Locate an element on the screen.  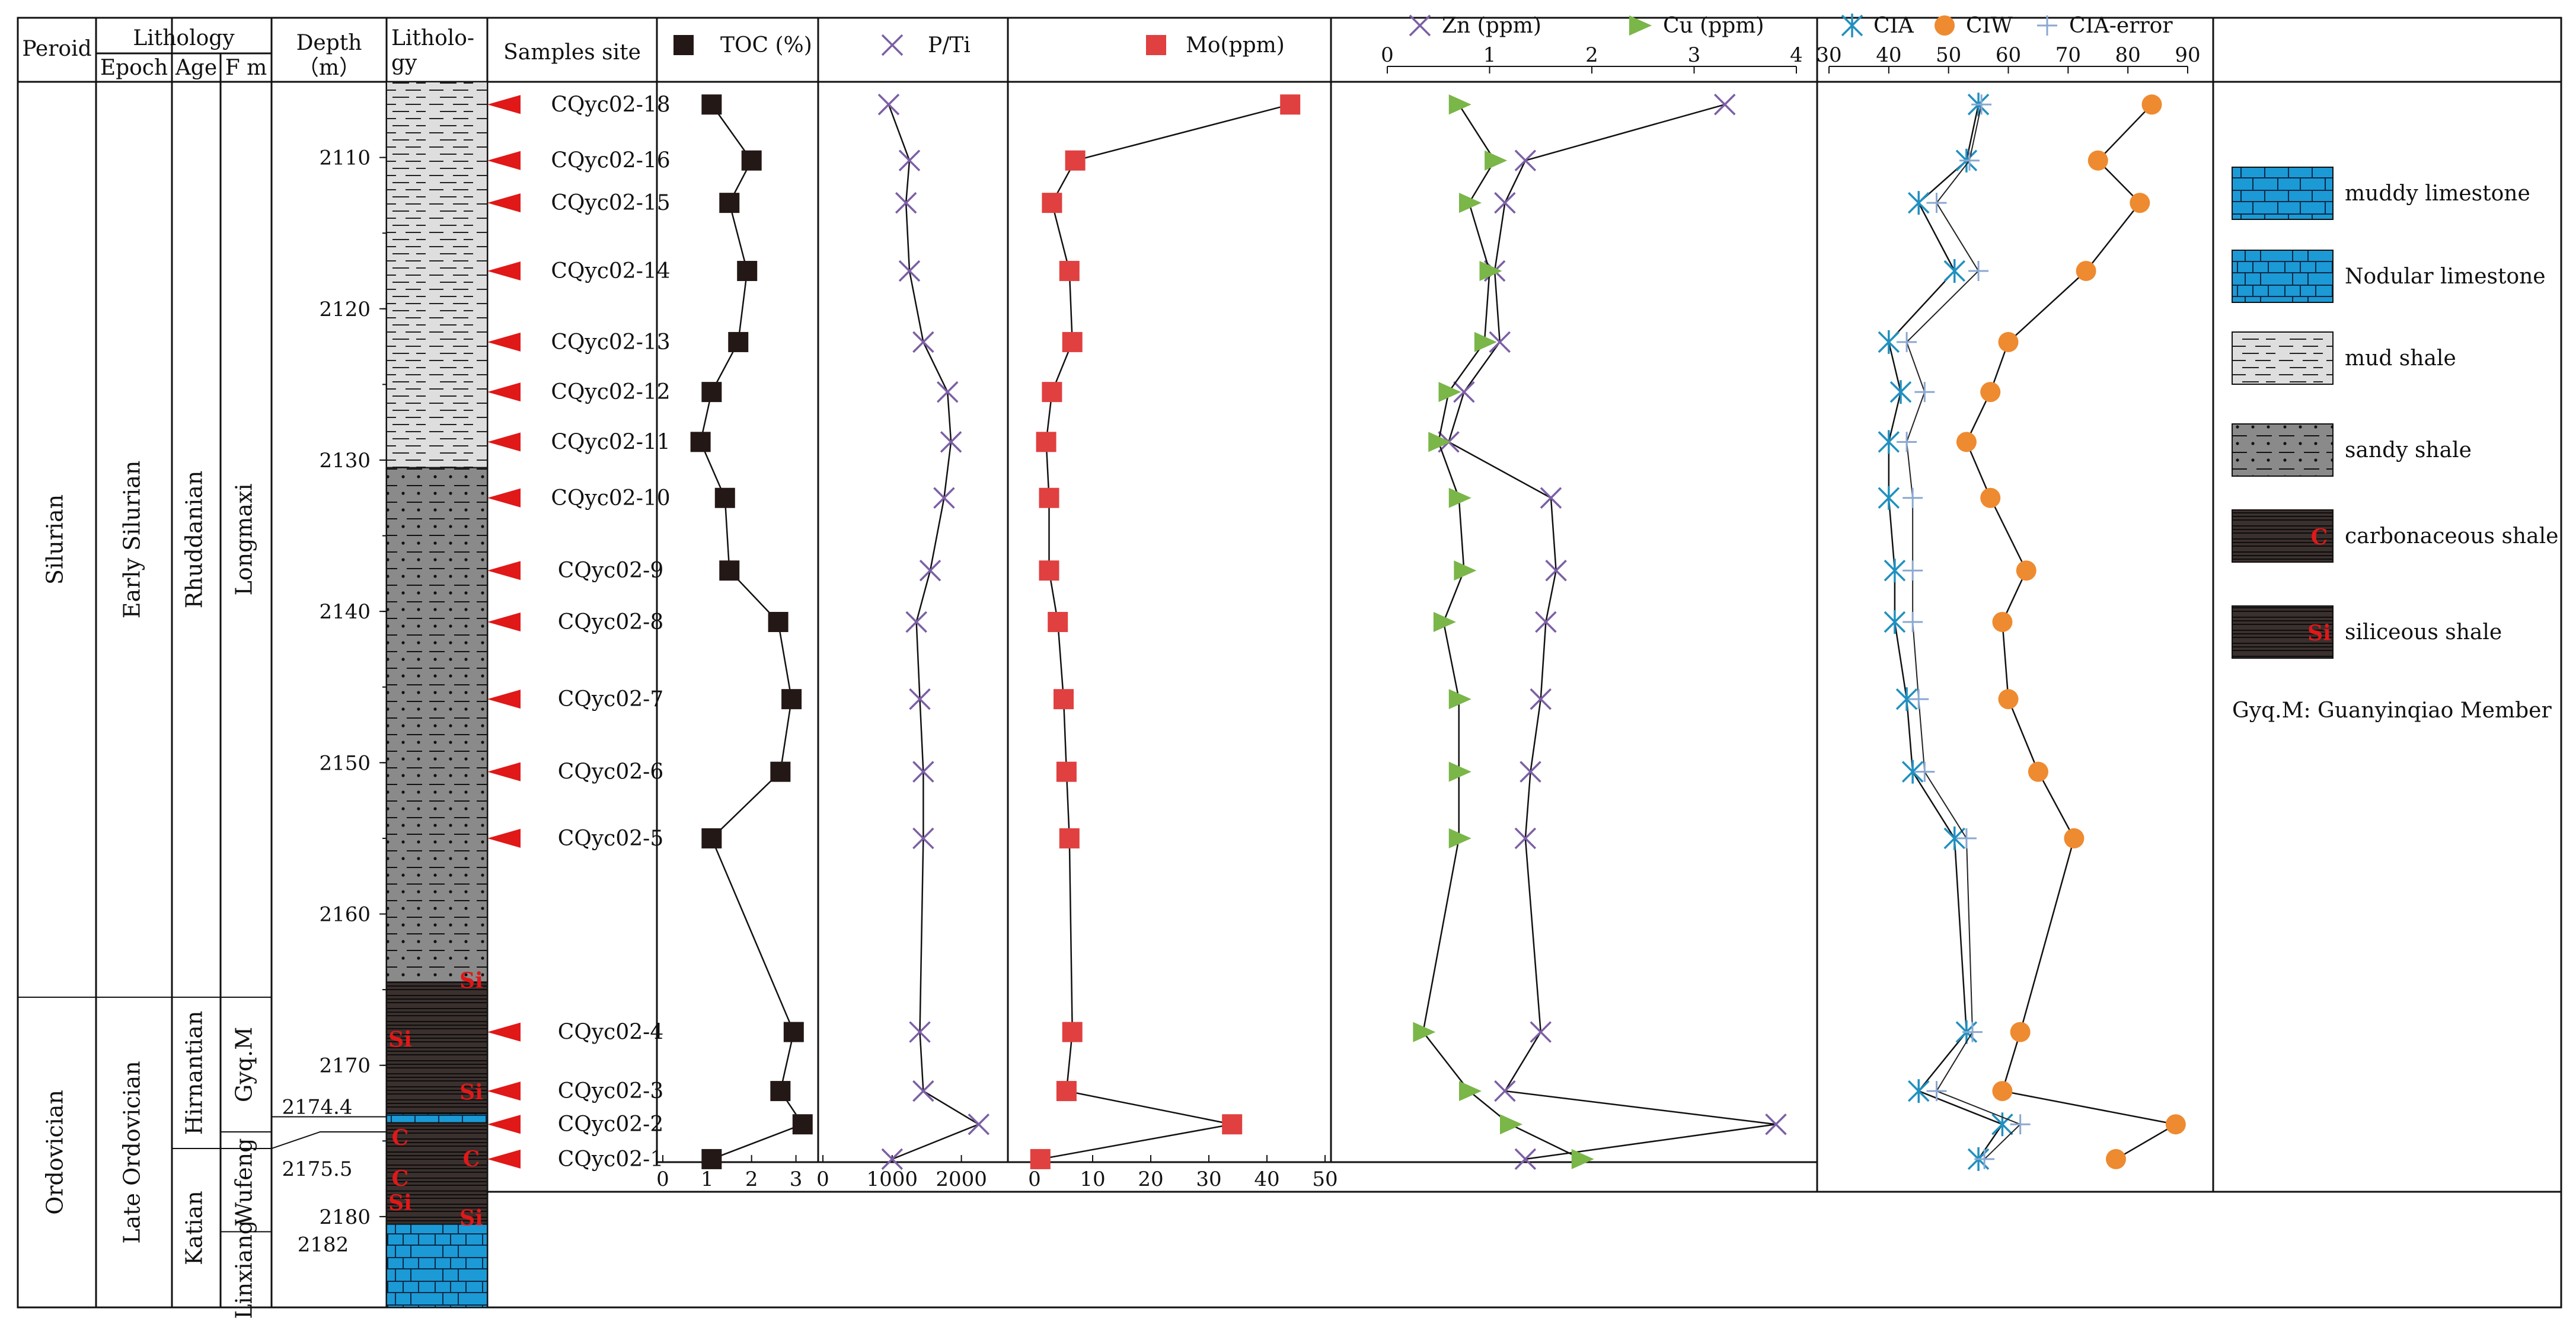
sample-label: CQyc02-7 is located at coordinates (610, 699).